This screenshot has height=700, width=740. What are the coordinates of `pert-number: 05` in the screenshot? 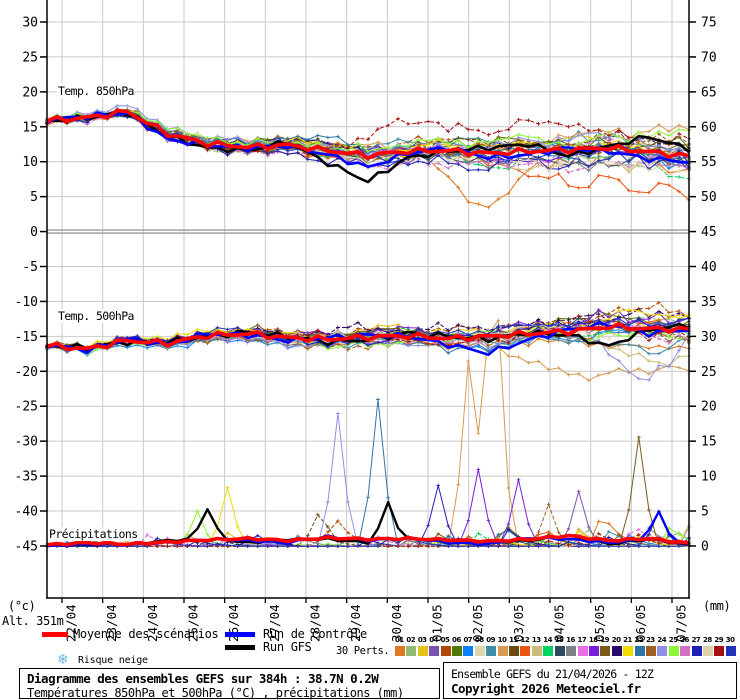 It's located at (445, 640).